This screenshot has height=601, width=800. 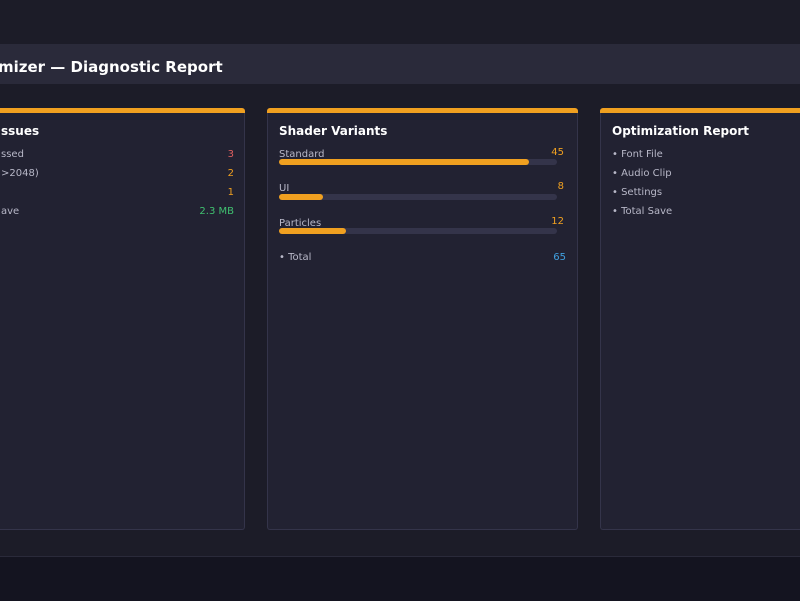 I want to click on issue-value: 2.3 MB, so click(x=216, y=211).